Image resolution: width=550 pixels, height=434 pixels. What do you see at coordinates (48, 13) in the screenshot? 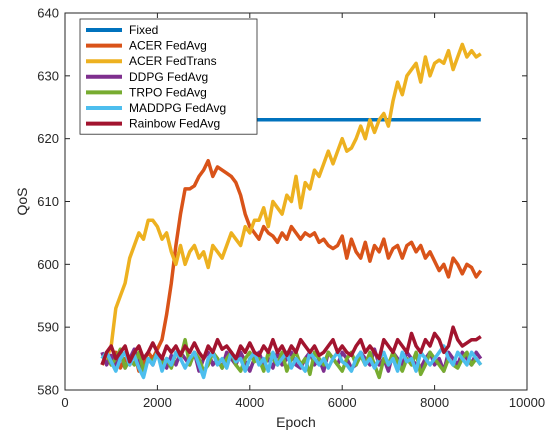
I see `y-tick-label: 640` at bounding box center [48, 13].